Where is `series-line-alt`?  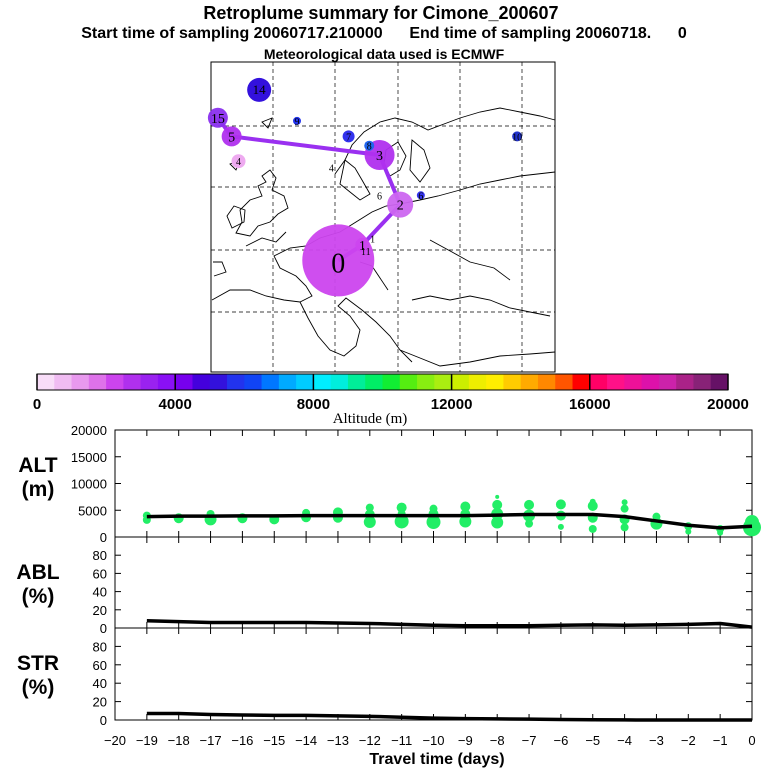
series-line-alt is located at coordinates (449, 521).